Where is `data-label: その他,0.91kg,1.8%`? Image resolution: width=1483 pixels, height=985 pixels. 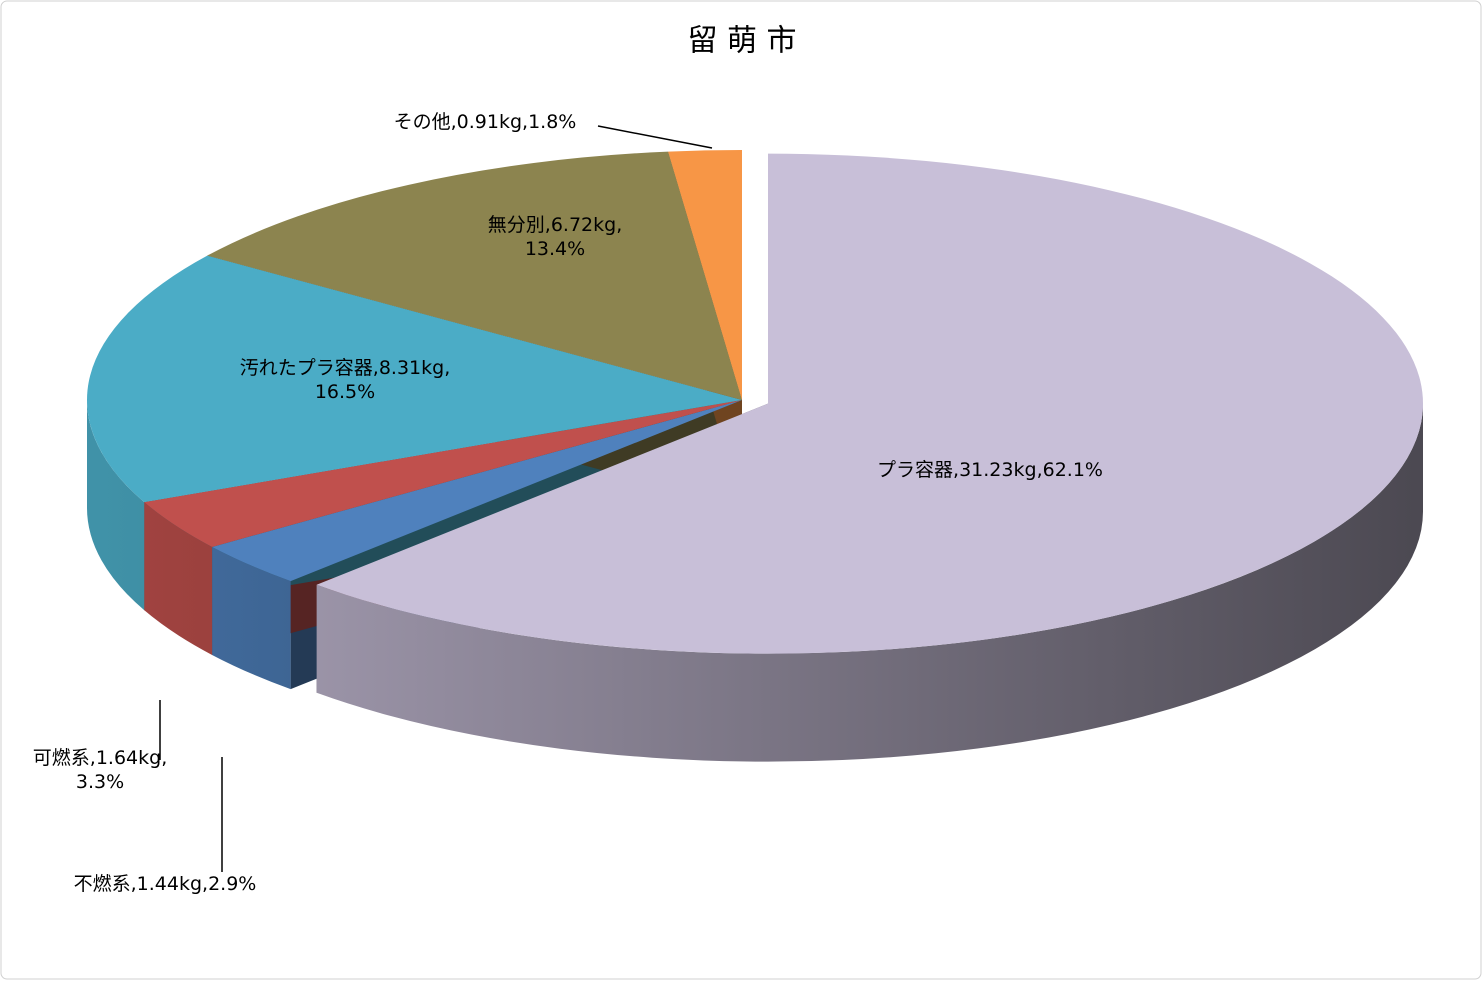
data-label: その他,0.91kg,1.8% is located at coordinates (485, 122).